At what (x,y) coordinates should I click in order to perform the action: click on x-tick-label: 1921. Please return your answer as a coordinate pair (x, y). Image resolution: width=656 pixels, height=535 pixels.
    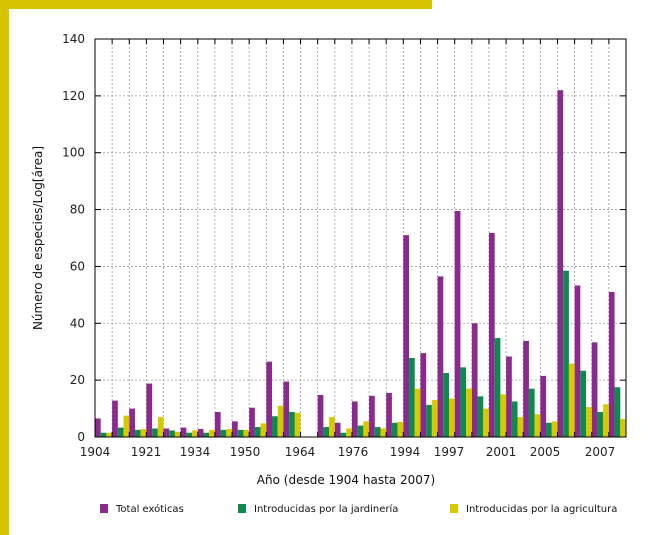
    Looking at the image, I should click on (146, 452).